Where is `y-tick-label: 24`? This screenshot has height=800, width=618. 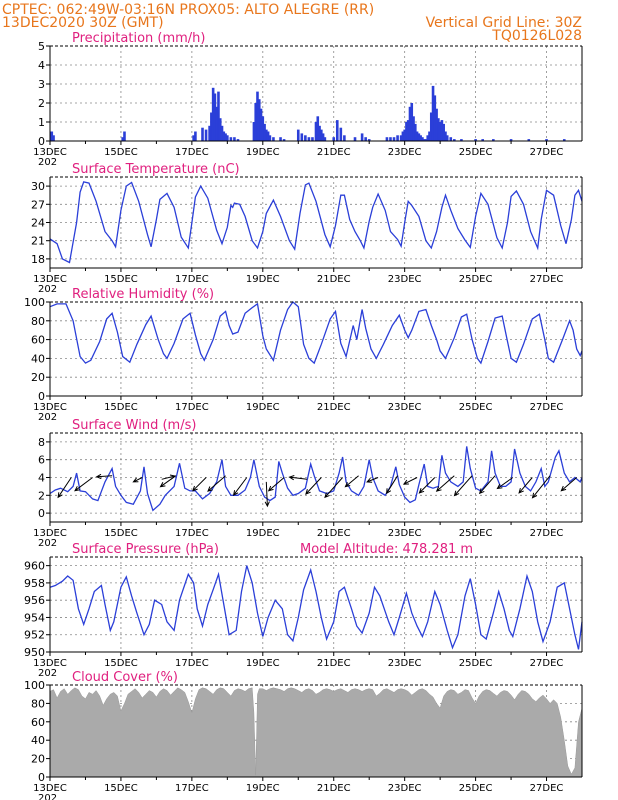
y-tick-label: 24 is located at coordinates (38, 223).